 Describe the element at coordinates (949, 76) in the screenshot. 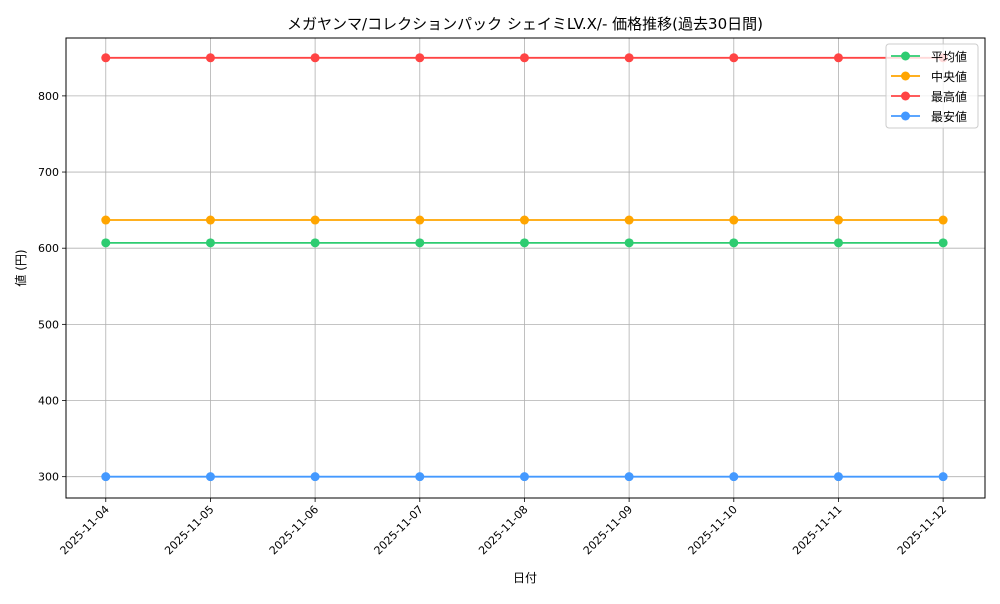

I see `legend-label: 中央値` at that location.